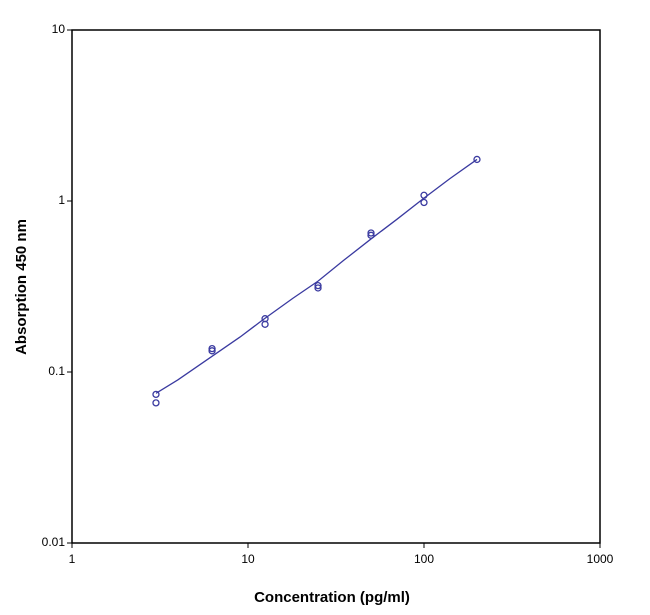 Image resolution: width=650 pixels, height=615 pixels. What do you see at coordinates (424, 559) in the screenshot?
I see `x-tick-label: 100` at bounding box center [424, 559].